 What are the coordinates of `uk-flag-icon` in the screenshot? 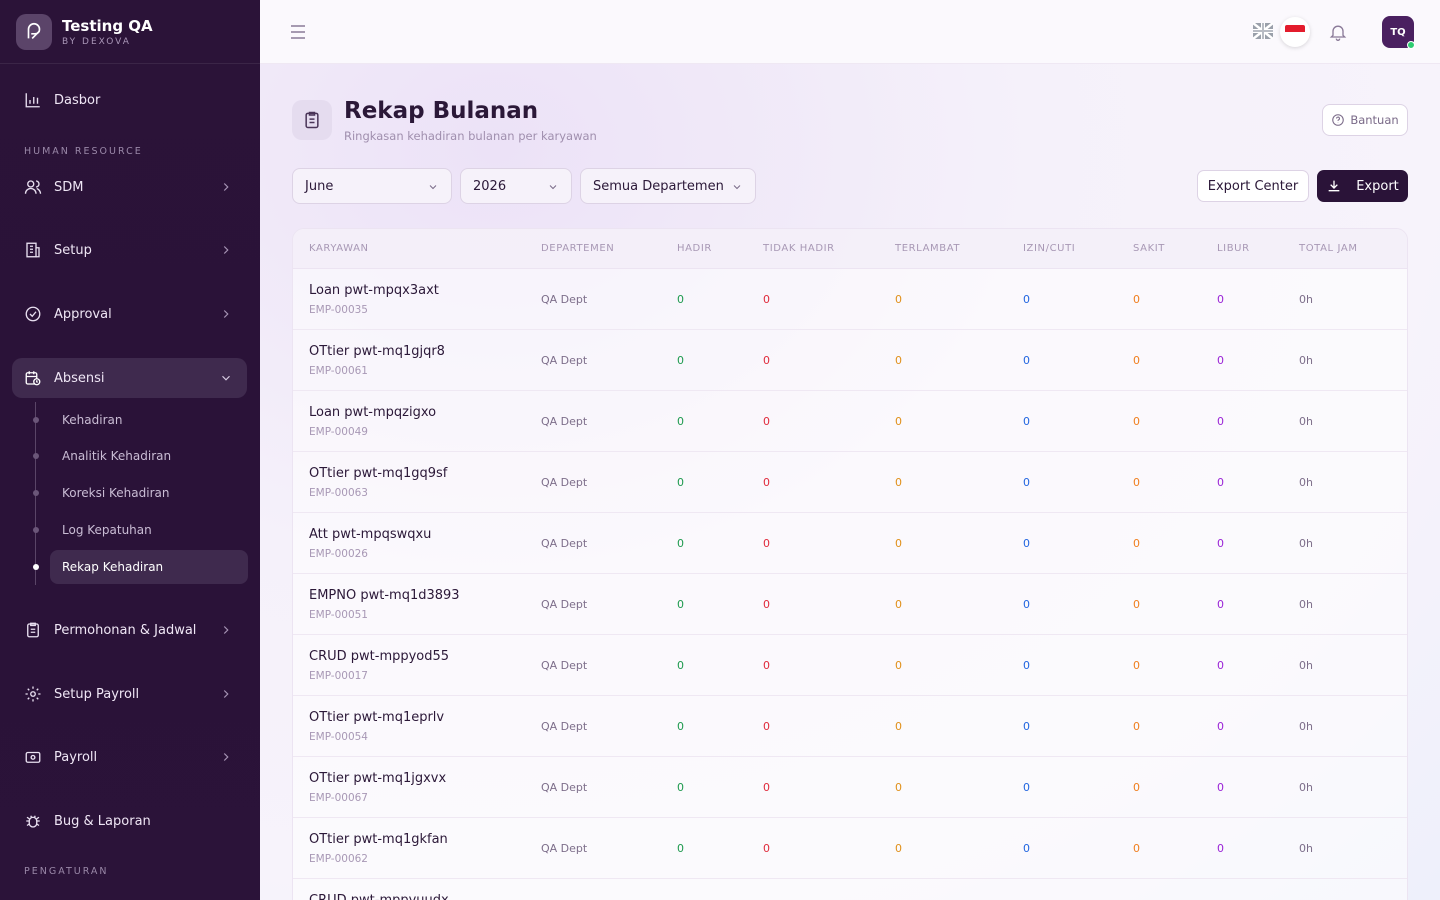 It's located at (1263, 31).